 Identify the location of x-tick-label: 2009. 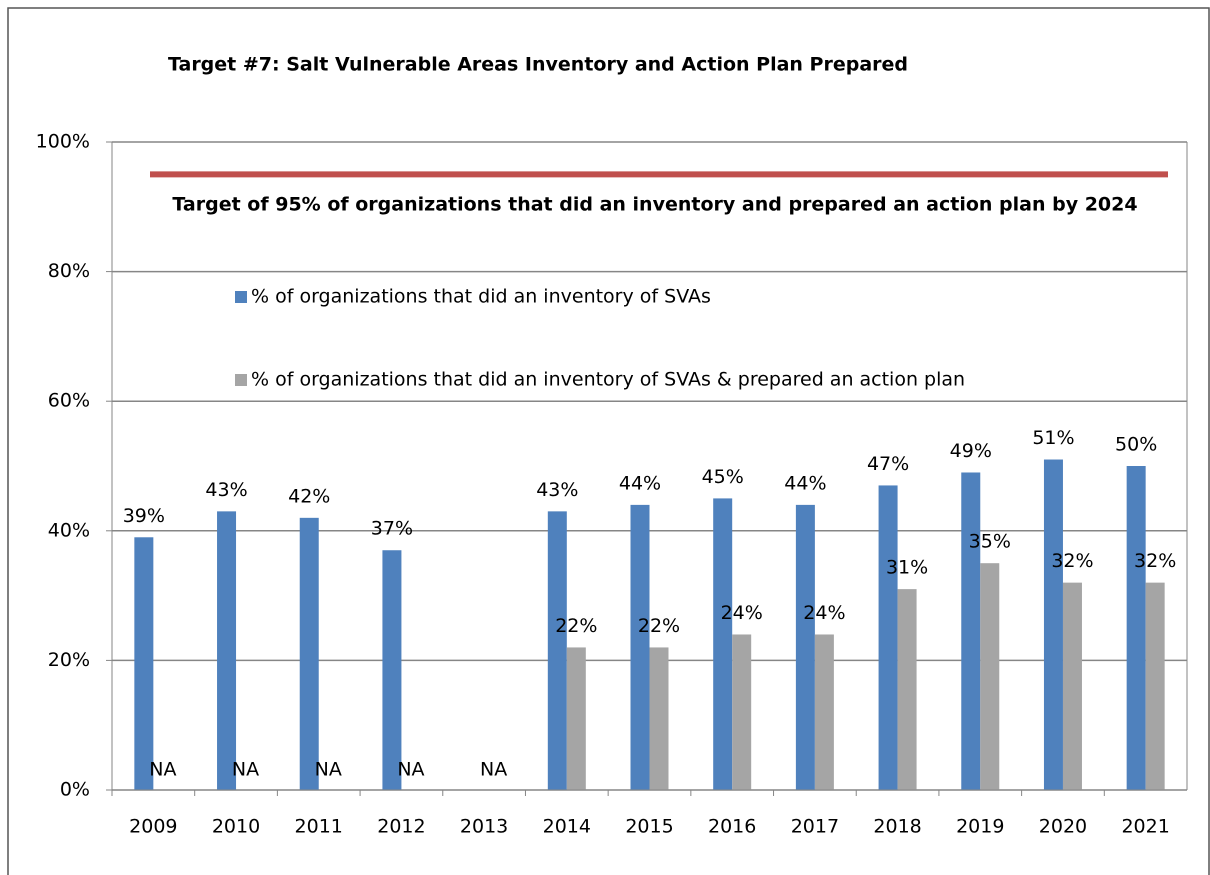
(153, 827).